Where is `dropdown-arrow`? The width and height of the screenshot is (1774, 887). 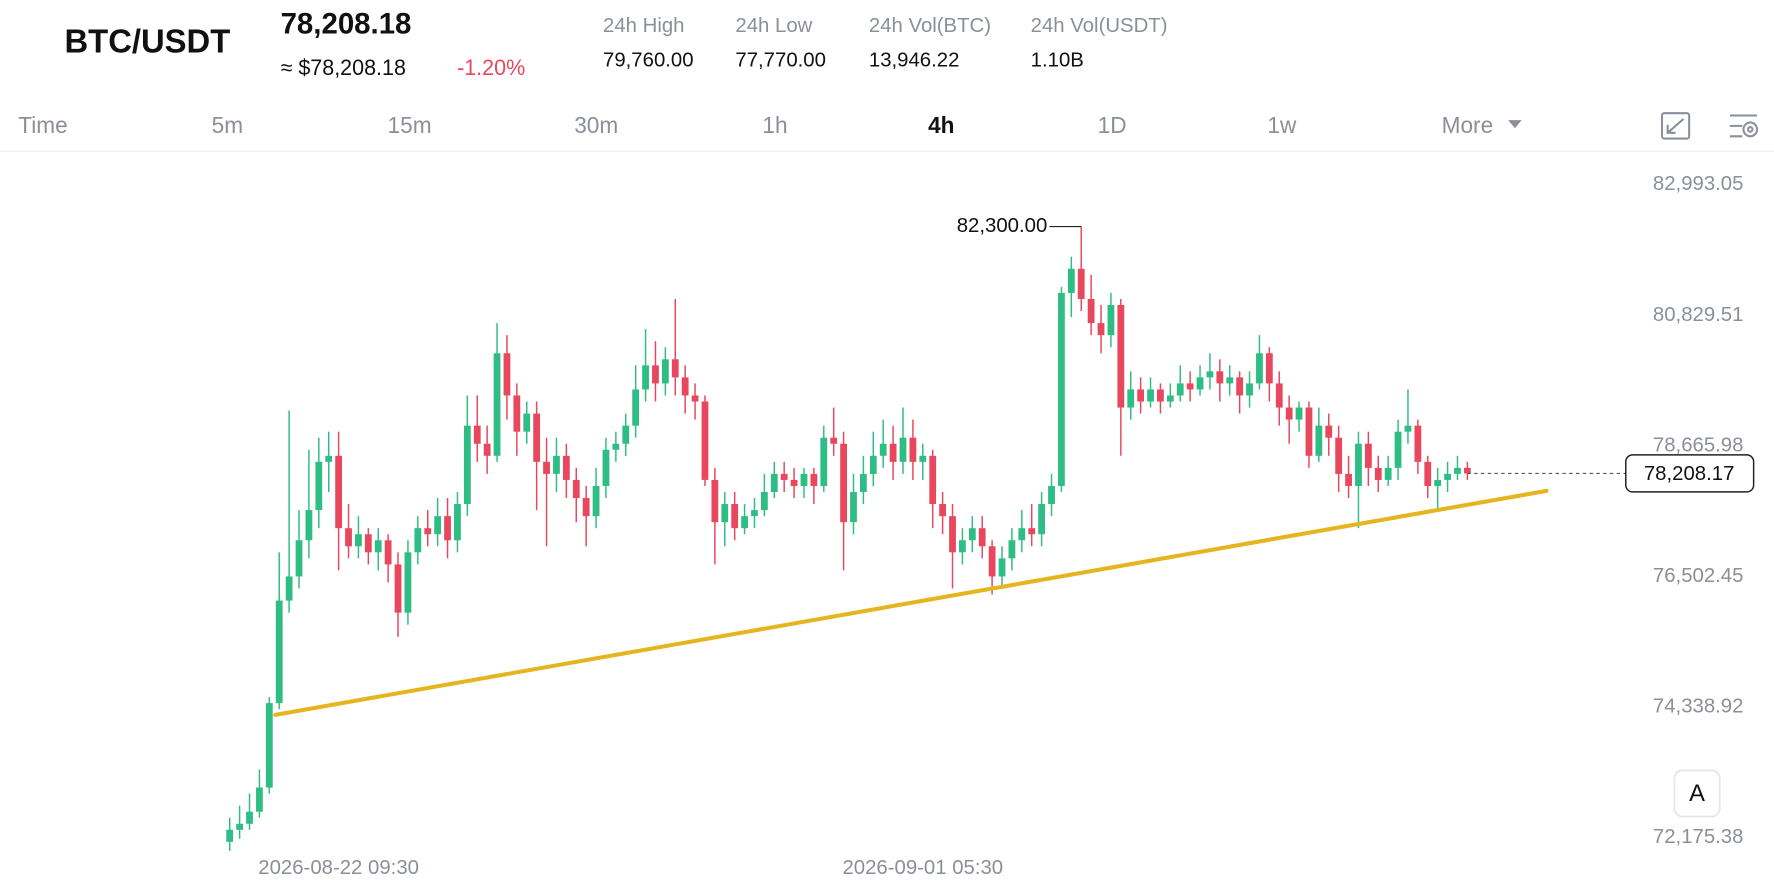
dropdown-arrow is located at coordinates (1515, 124).